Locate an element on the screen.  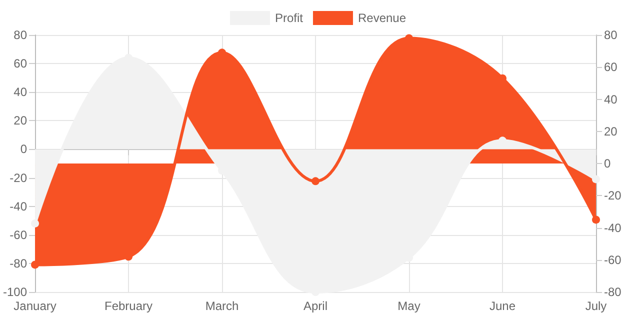
y-tick-label: -80 is located at coordinates (19, 263).